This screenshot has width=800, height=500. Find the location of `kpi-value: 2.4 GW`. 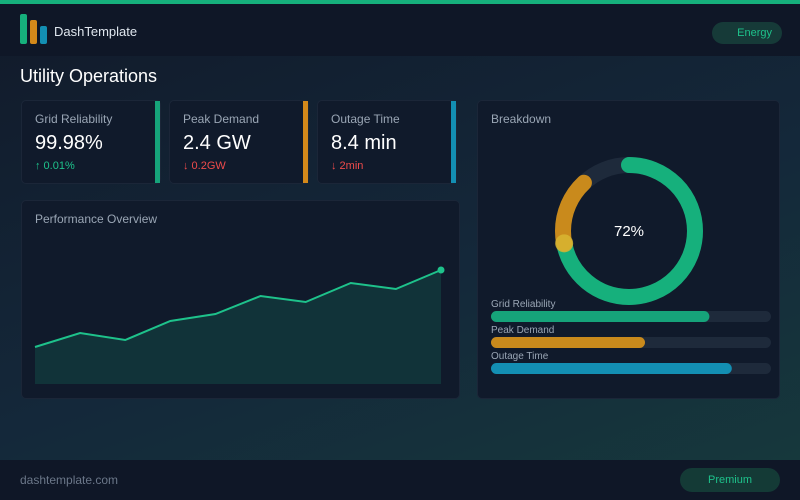

kpi-value: 2.4 GW is located at coordinates (217, 143).